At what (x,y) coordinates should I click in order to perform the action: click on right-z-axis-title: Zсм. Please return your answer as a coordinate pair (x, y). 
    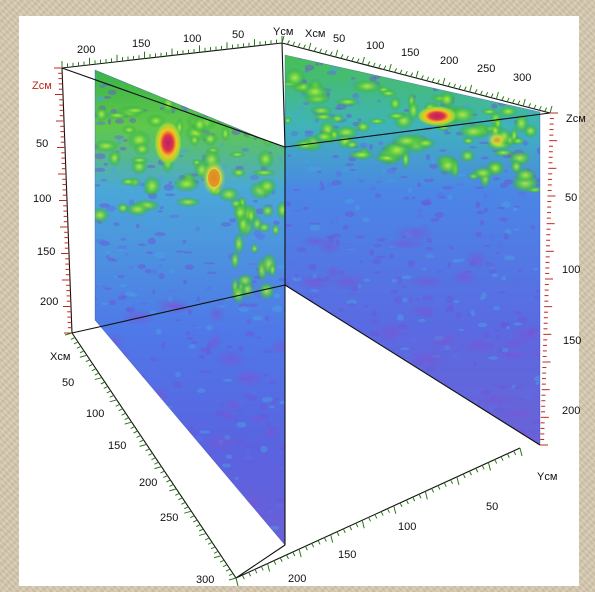
    Looking at the image, I should click on (576, 119).